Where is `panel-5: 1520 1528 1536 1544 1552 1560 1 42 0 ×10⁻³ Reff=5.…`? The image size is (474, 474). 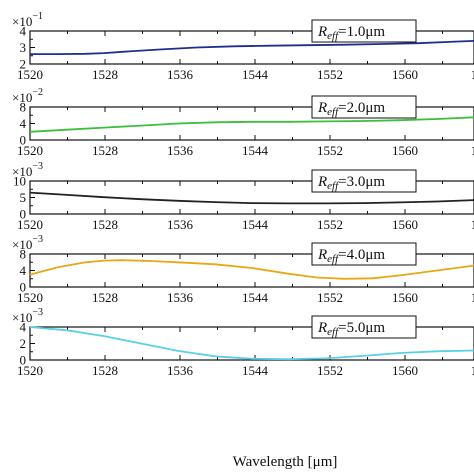 panel-5: 1520 1528 1536 1544 1552 1560 1 42 0 ×10⁻³ Reff=5.… is located at coordinates (243, 342).